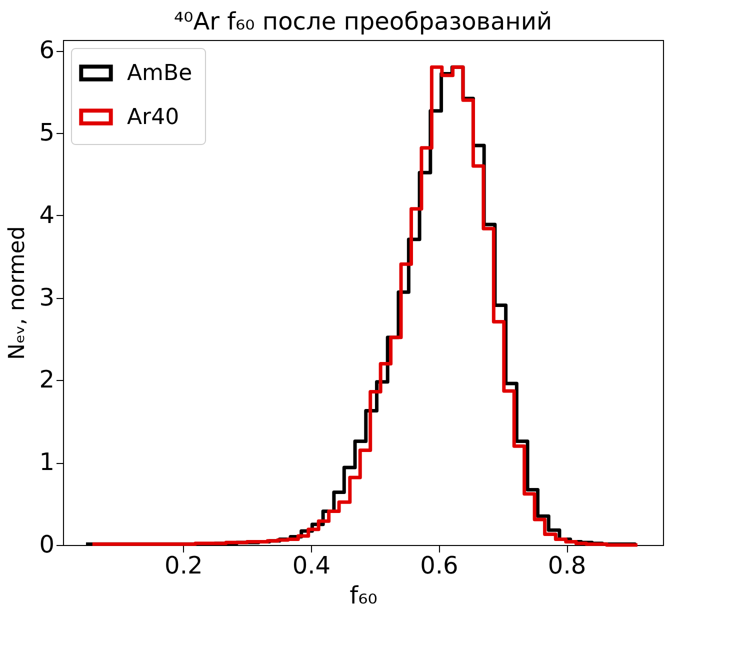 Image resolution: width=731 pixels, height=669 pixels. What do you see at coordinates (46, 297) in the screenshot?
I see `y-tick-label: 3` at bounding box center [46, 297].